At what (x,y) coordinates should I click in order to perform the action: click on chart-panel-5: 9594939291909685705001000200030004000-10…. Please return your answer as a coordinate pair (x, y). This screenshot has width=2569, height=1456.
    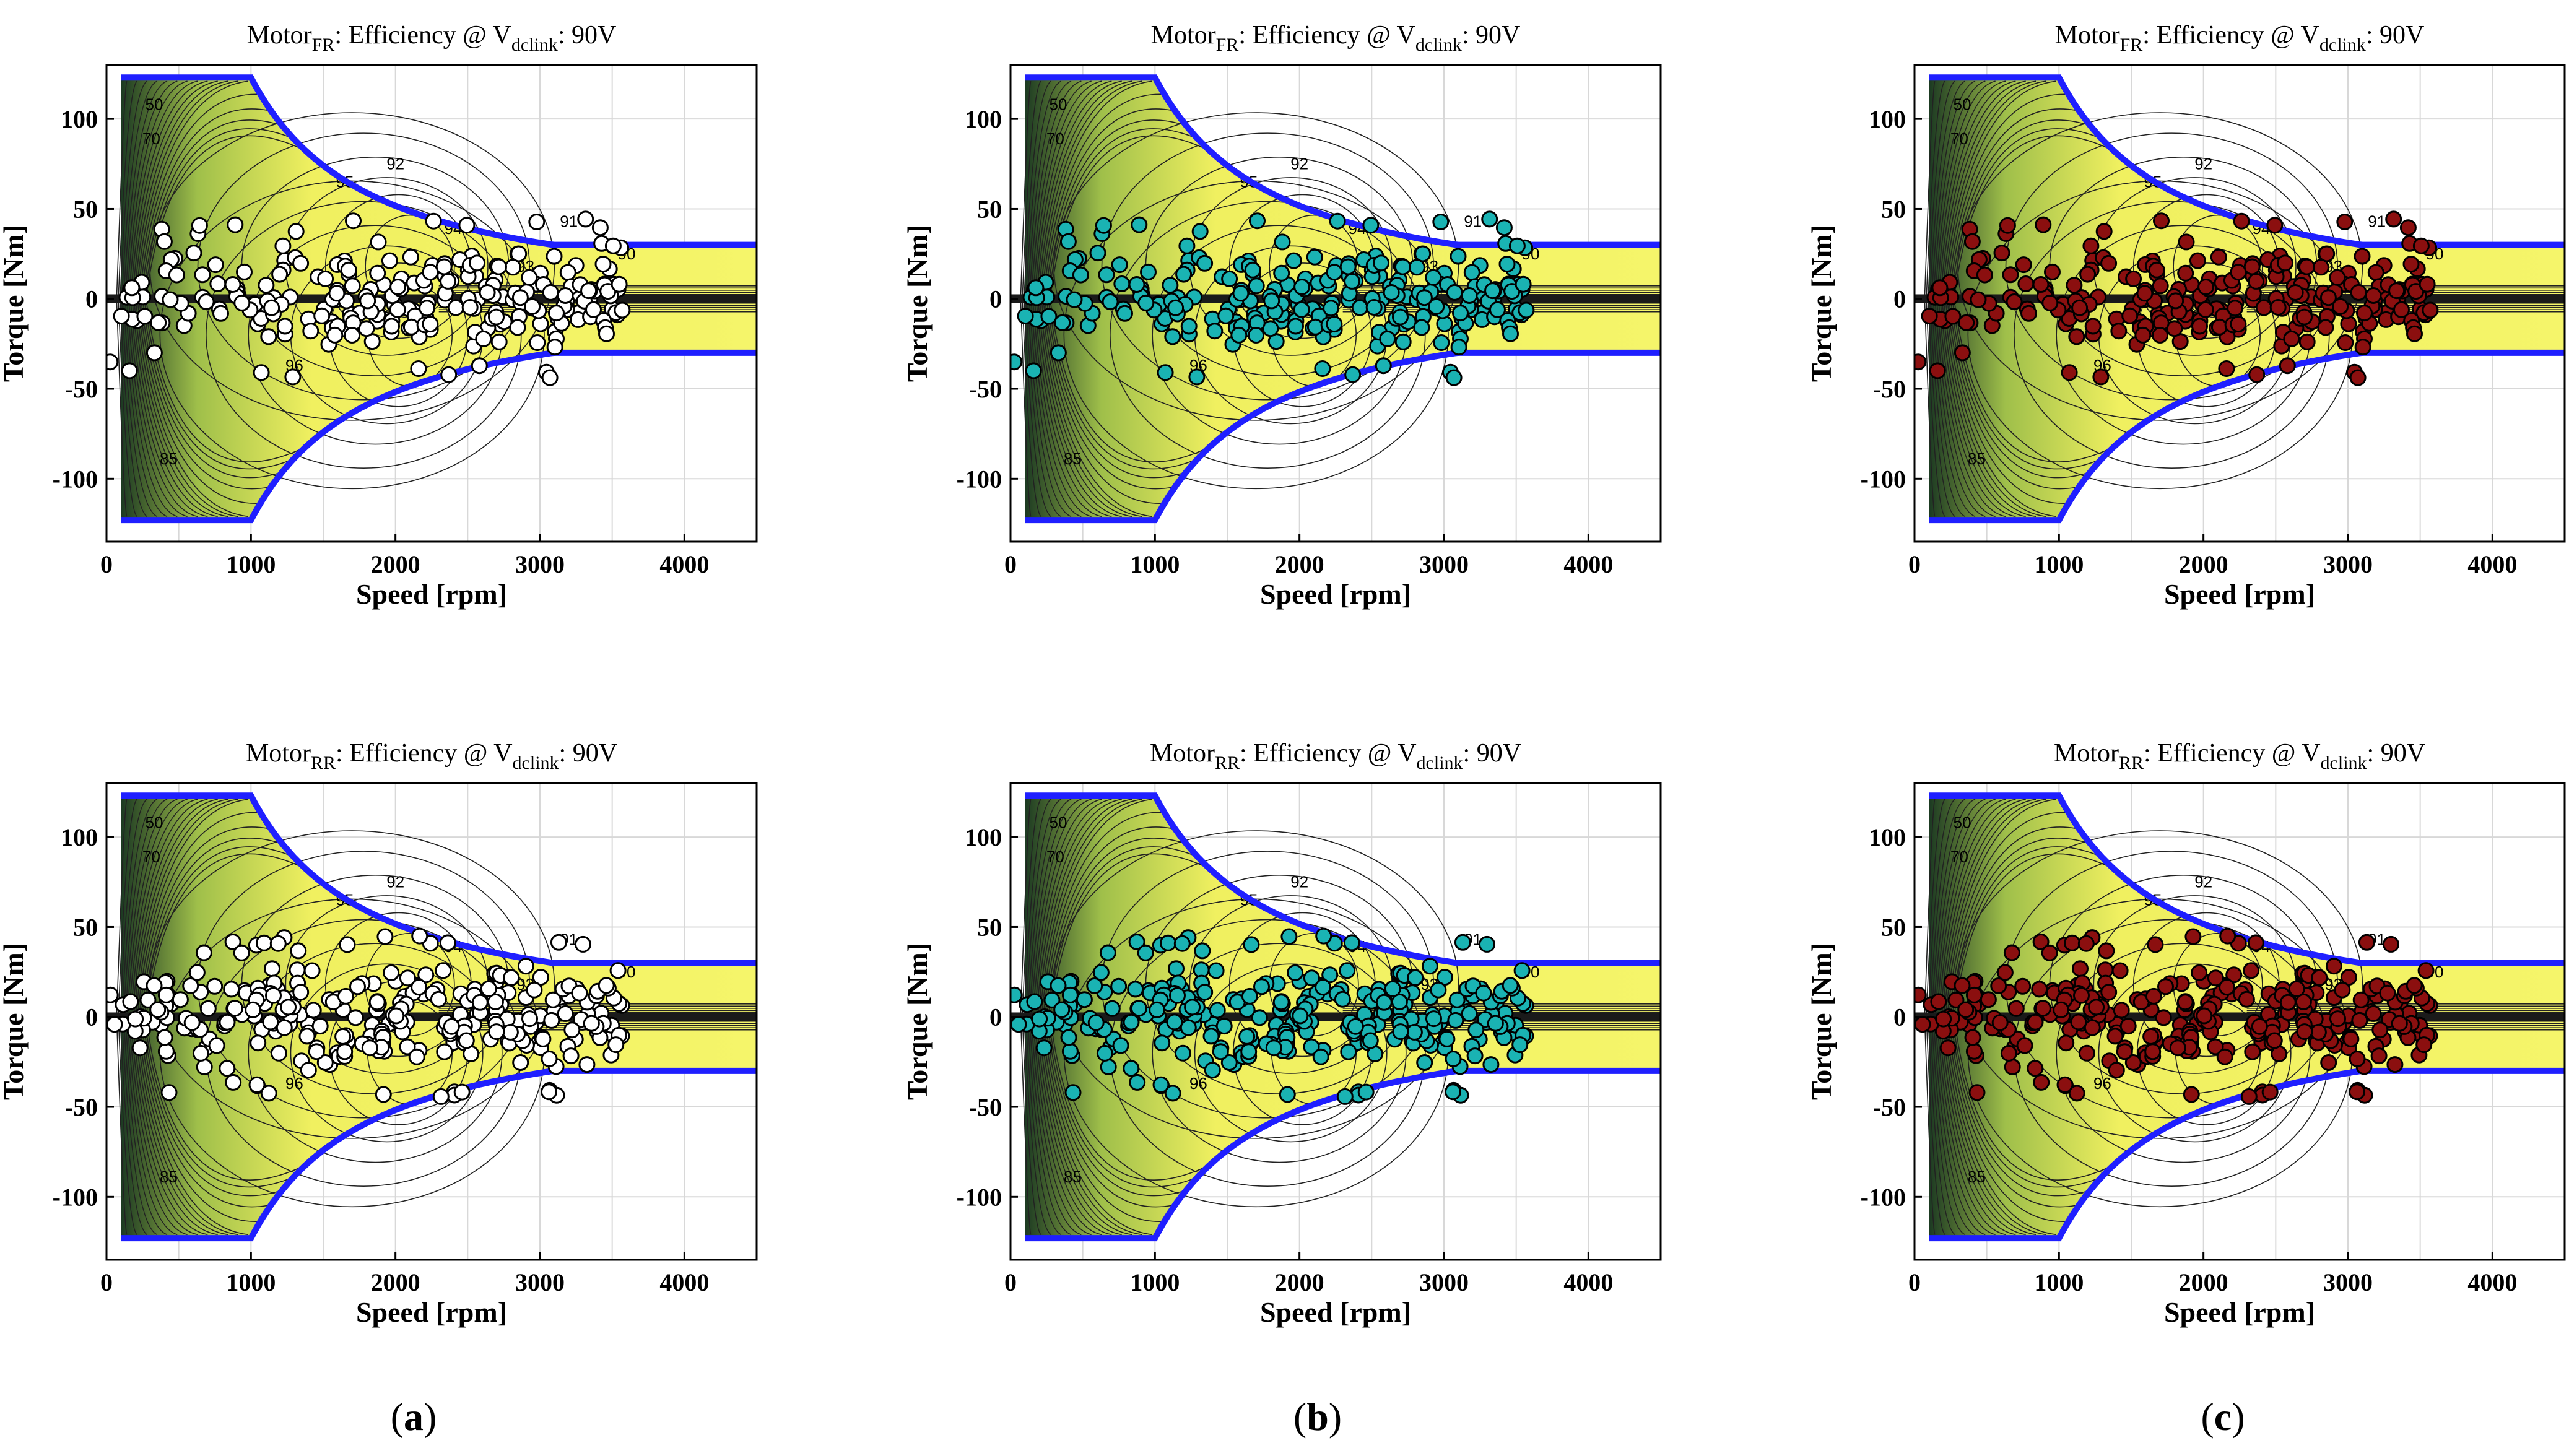
    Looking at the image, I should click on (1282, 1033).